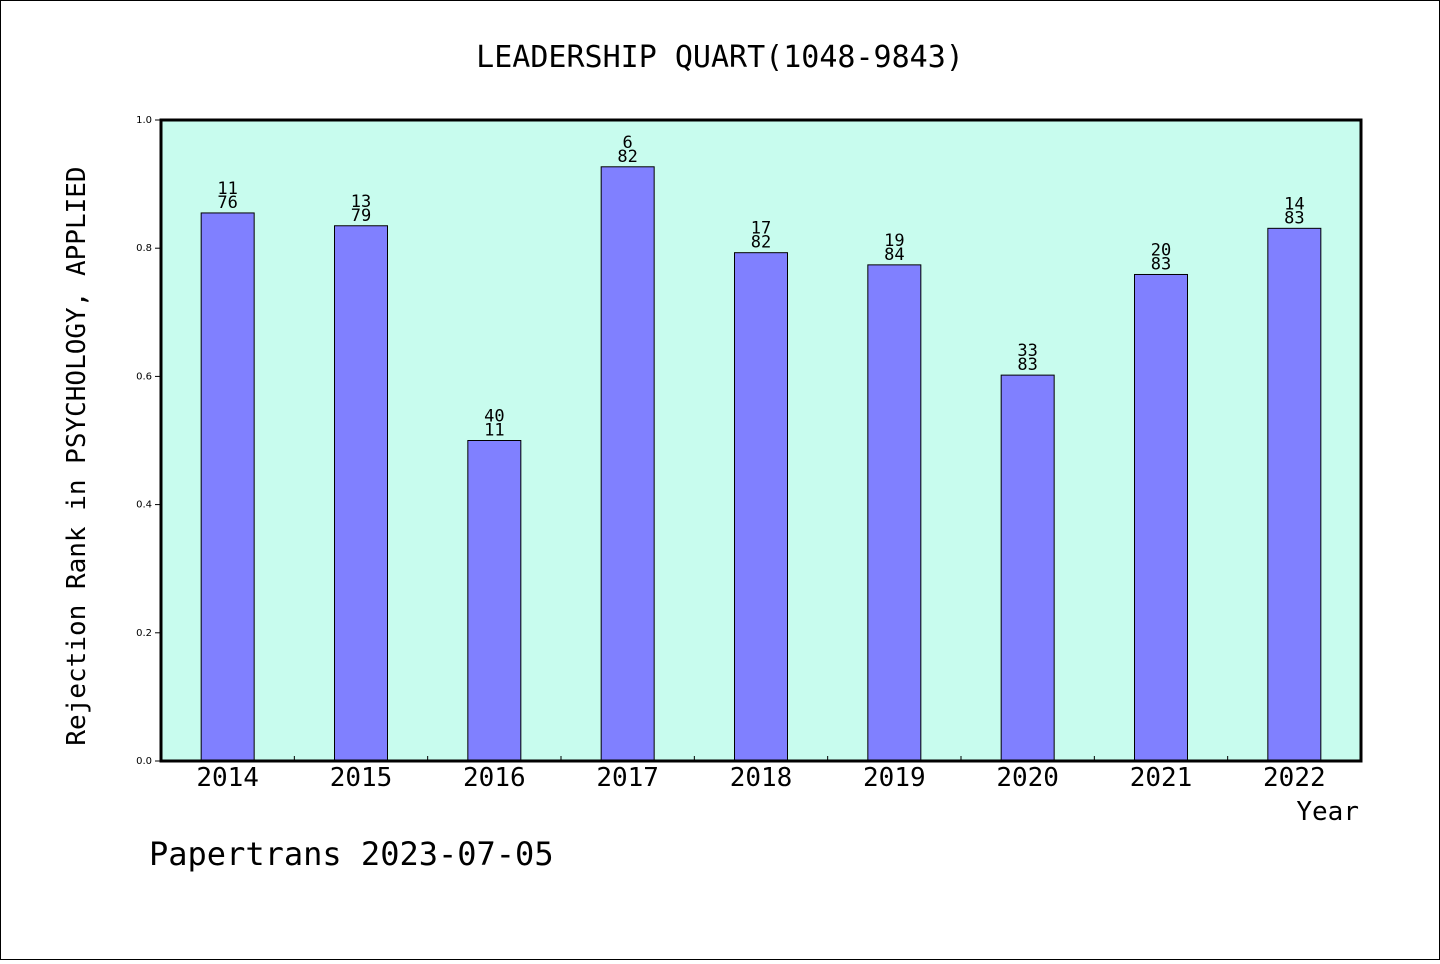  What do you see at coordinates (761, 243) in the screenshot?
I see `bar-label-bottom-2018: 82` at bounding box center [761, 243].